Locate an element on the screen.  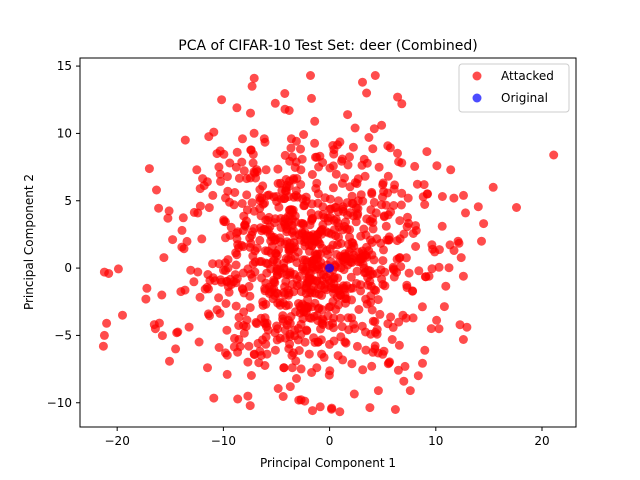
x-tick-label: −20 is located at coordinates (117, 441).